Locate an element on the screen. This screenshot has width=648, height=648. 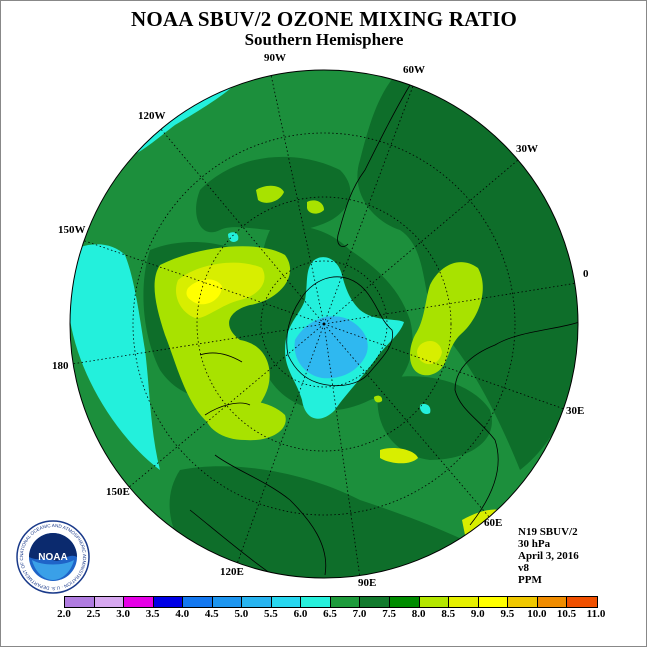
colorbar-tick-label: 3.5 is located at coordinates (152, 614).